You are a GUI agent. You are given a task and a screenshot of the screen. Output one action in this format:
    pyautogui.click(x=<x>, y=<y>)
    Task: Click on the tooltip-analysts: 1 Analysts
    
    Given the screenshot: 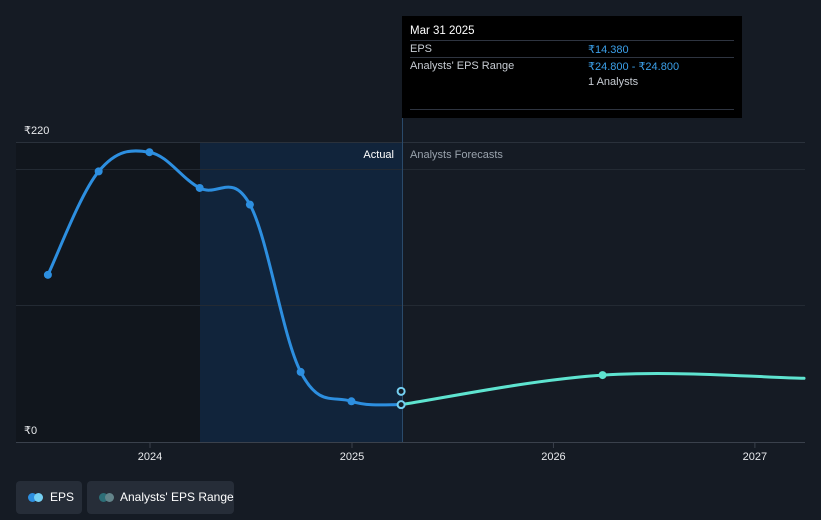 What is the action you would take?
    pyautogui.click(x=613, y=82)
    